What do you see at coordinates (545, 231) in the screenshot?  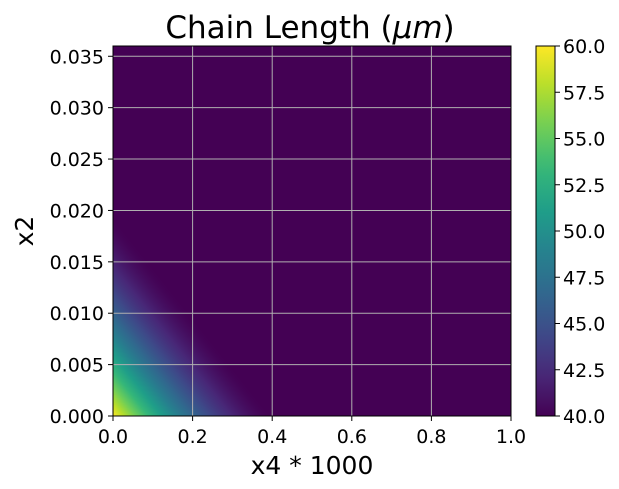 I see `colorbar-gradient` at bounding box center [545, 231].